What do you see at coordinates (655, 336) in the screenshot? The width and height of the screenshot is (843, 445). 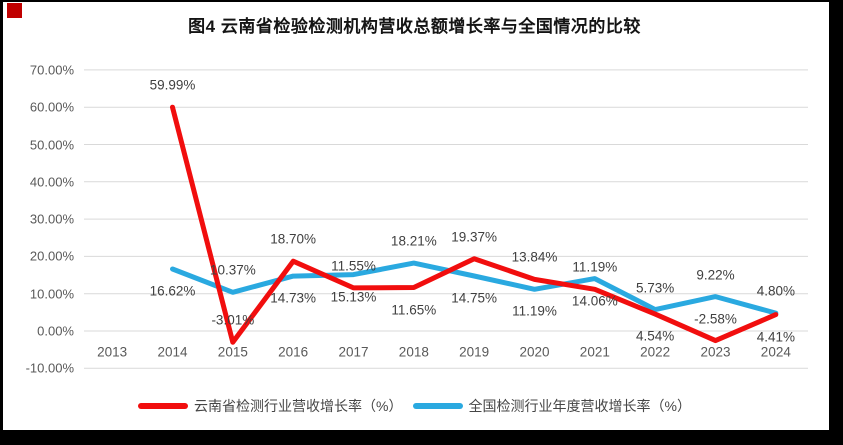 I see `data-label-yunnan-2022: 4.54%` at bounding box center [655, 336].